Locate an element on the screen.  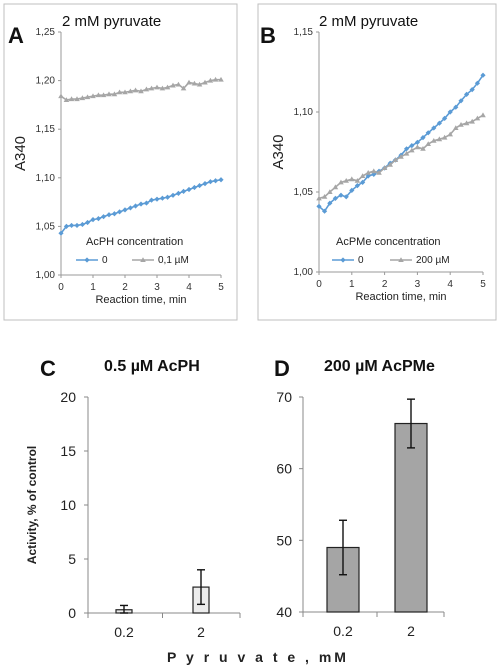
legend-title: AcPMe concentration is located at coordinates (388, 242).